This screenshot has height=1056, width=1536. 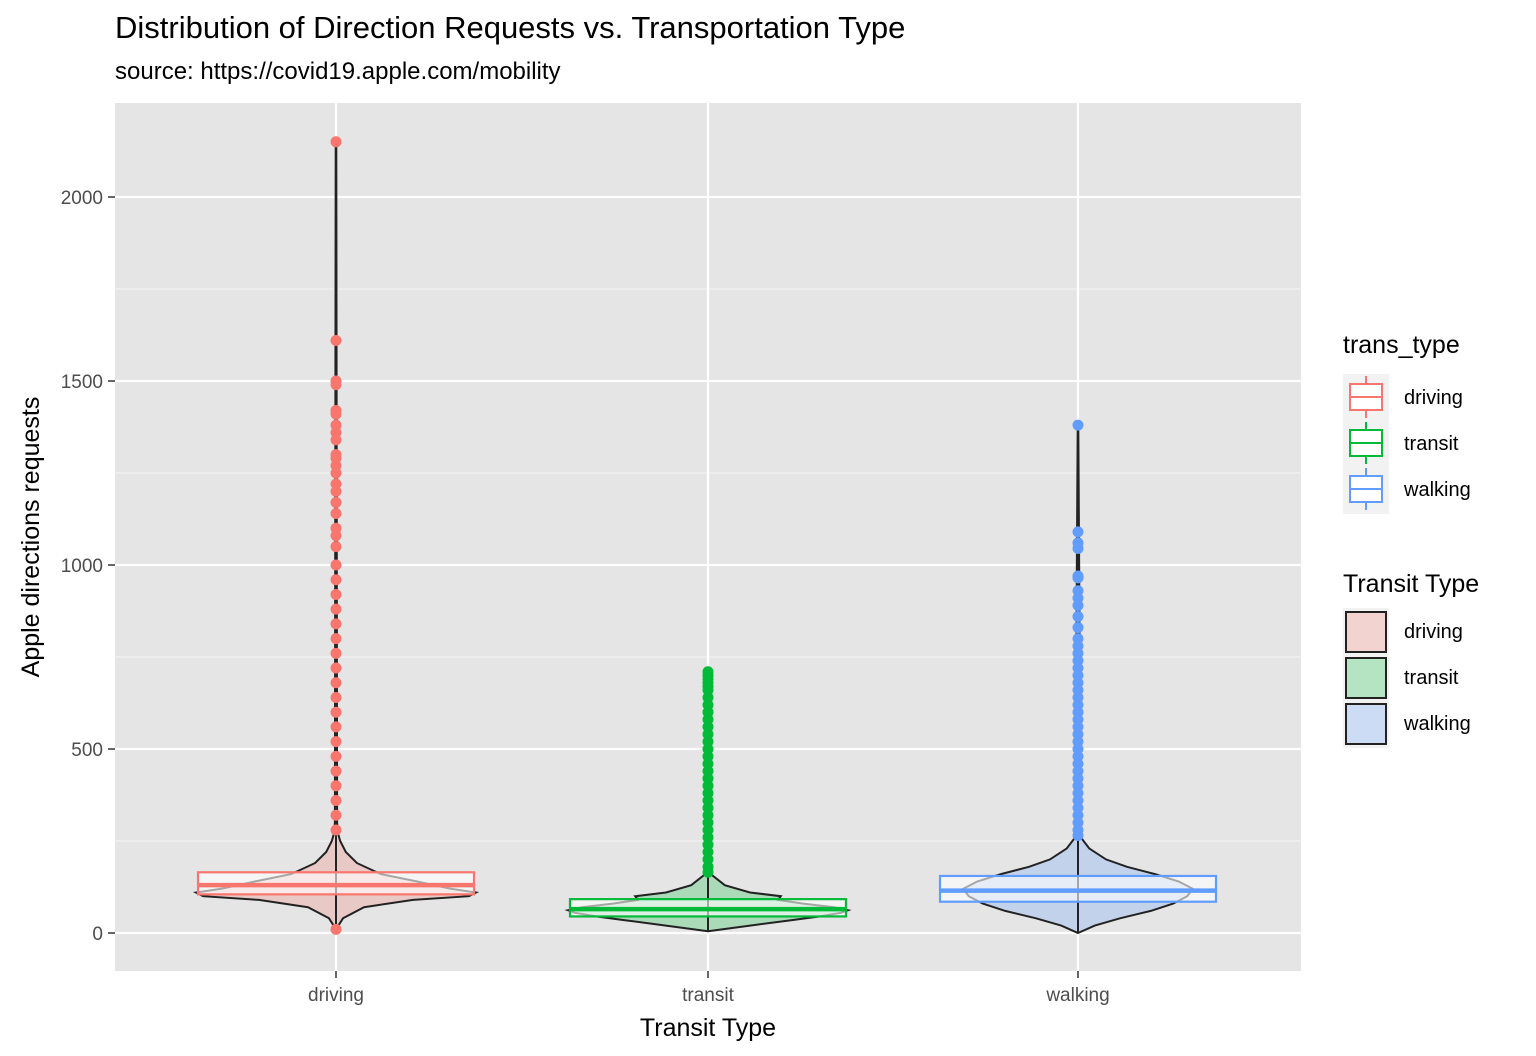 What do you see at coordinates (708, 995) in the screenshot?
I see `x-tick-label: transit` at bounding box center [708, 995].